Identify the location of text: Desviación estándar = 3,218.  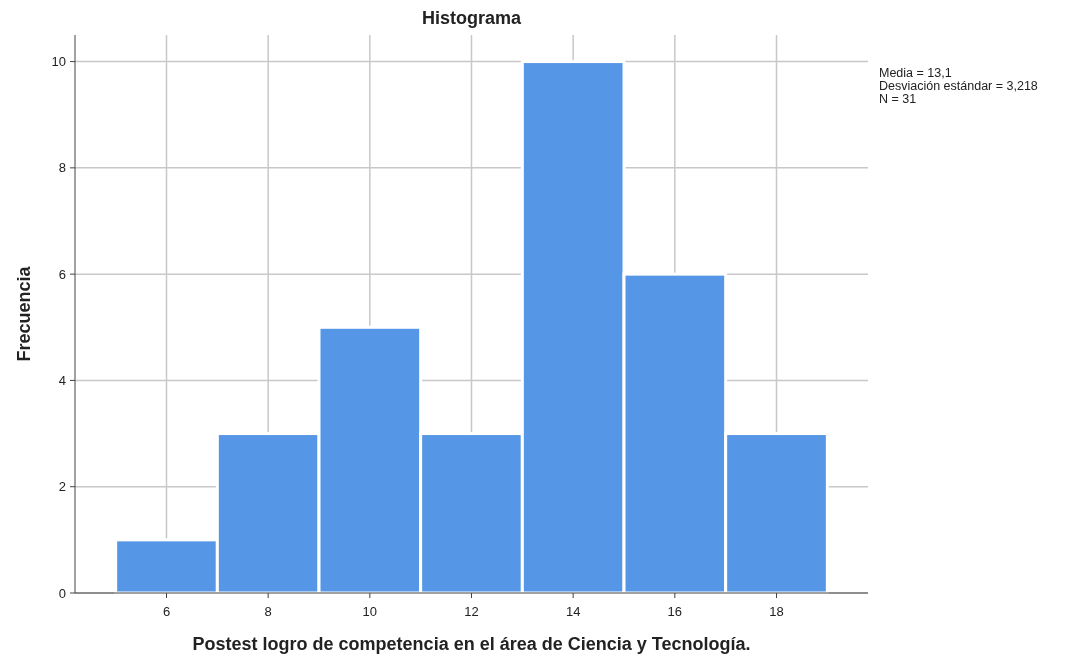
(958, 86).